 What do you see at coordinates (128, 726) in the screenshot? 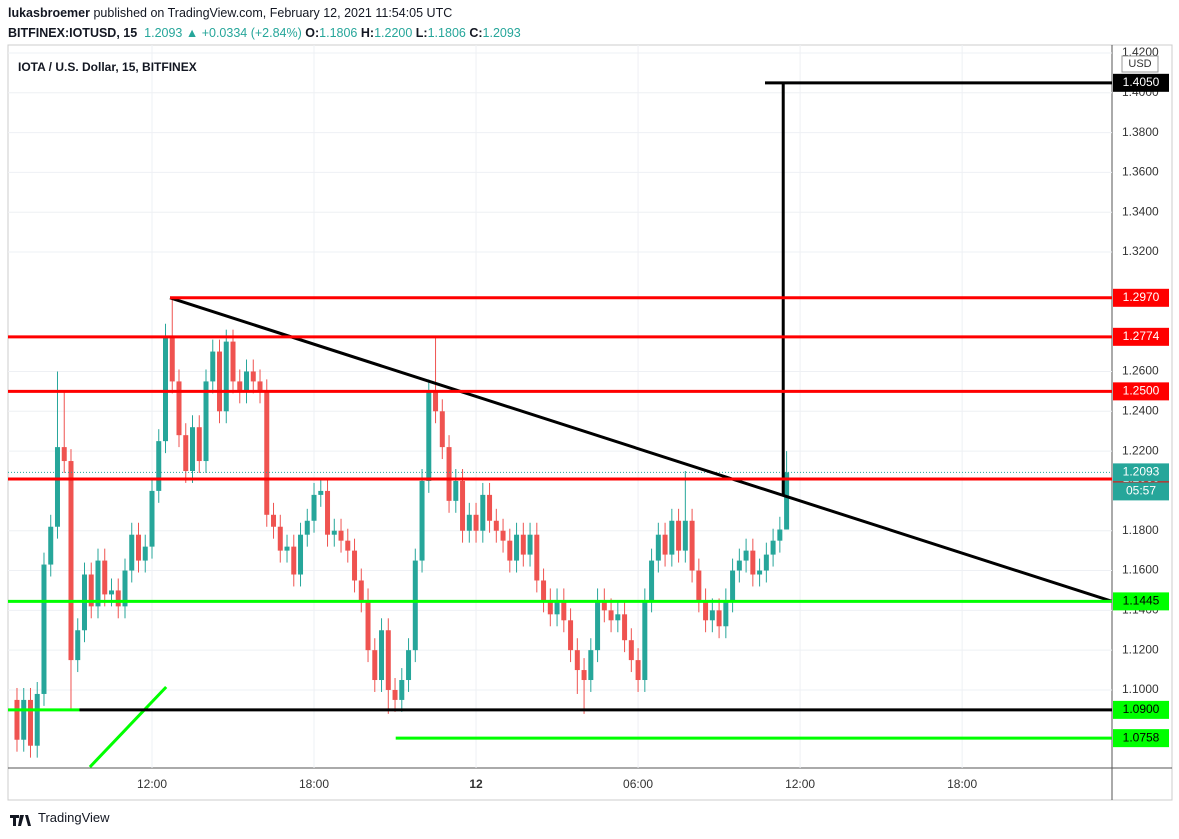
I see `drawing-line` at bounding box center [128, 726].